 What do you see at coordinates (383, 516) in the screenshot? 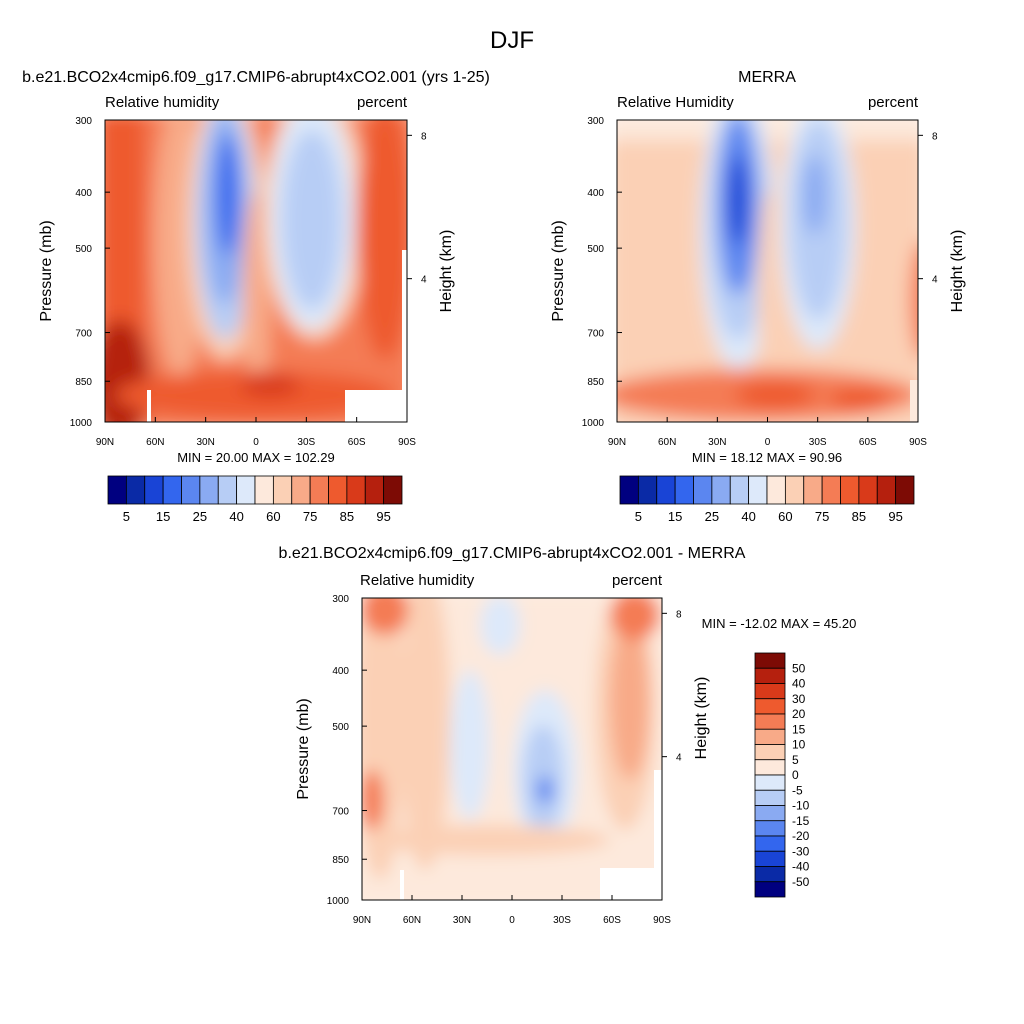
I see `colorbar-label: 95` at bounding box center [383, 516].